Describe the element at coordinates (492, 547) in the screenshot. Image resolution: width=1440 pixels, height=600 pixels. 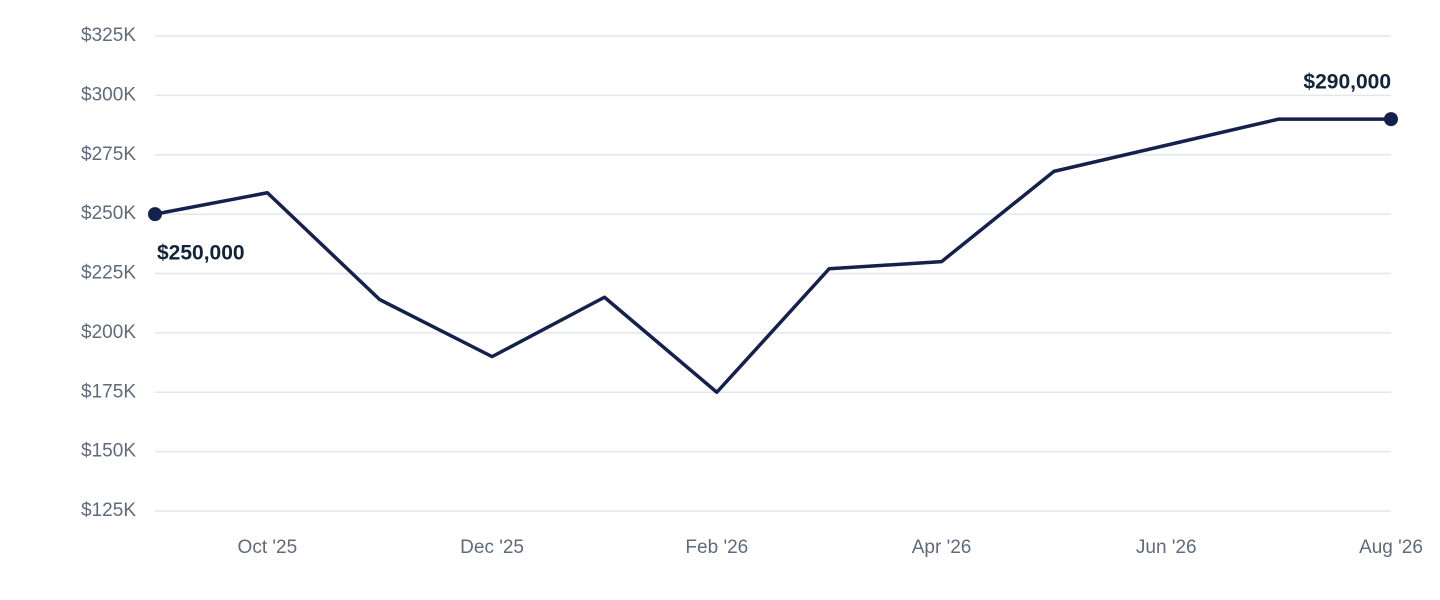
I see `x-tick-label: Dec '25` at that location.